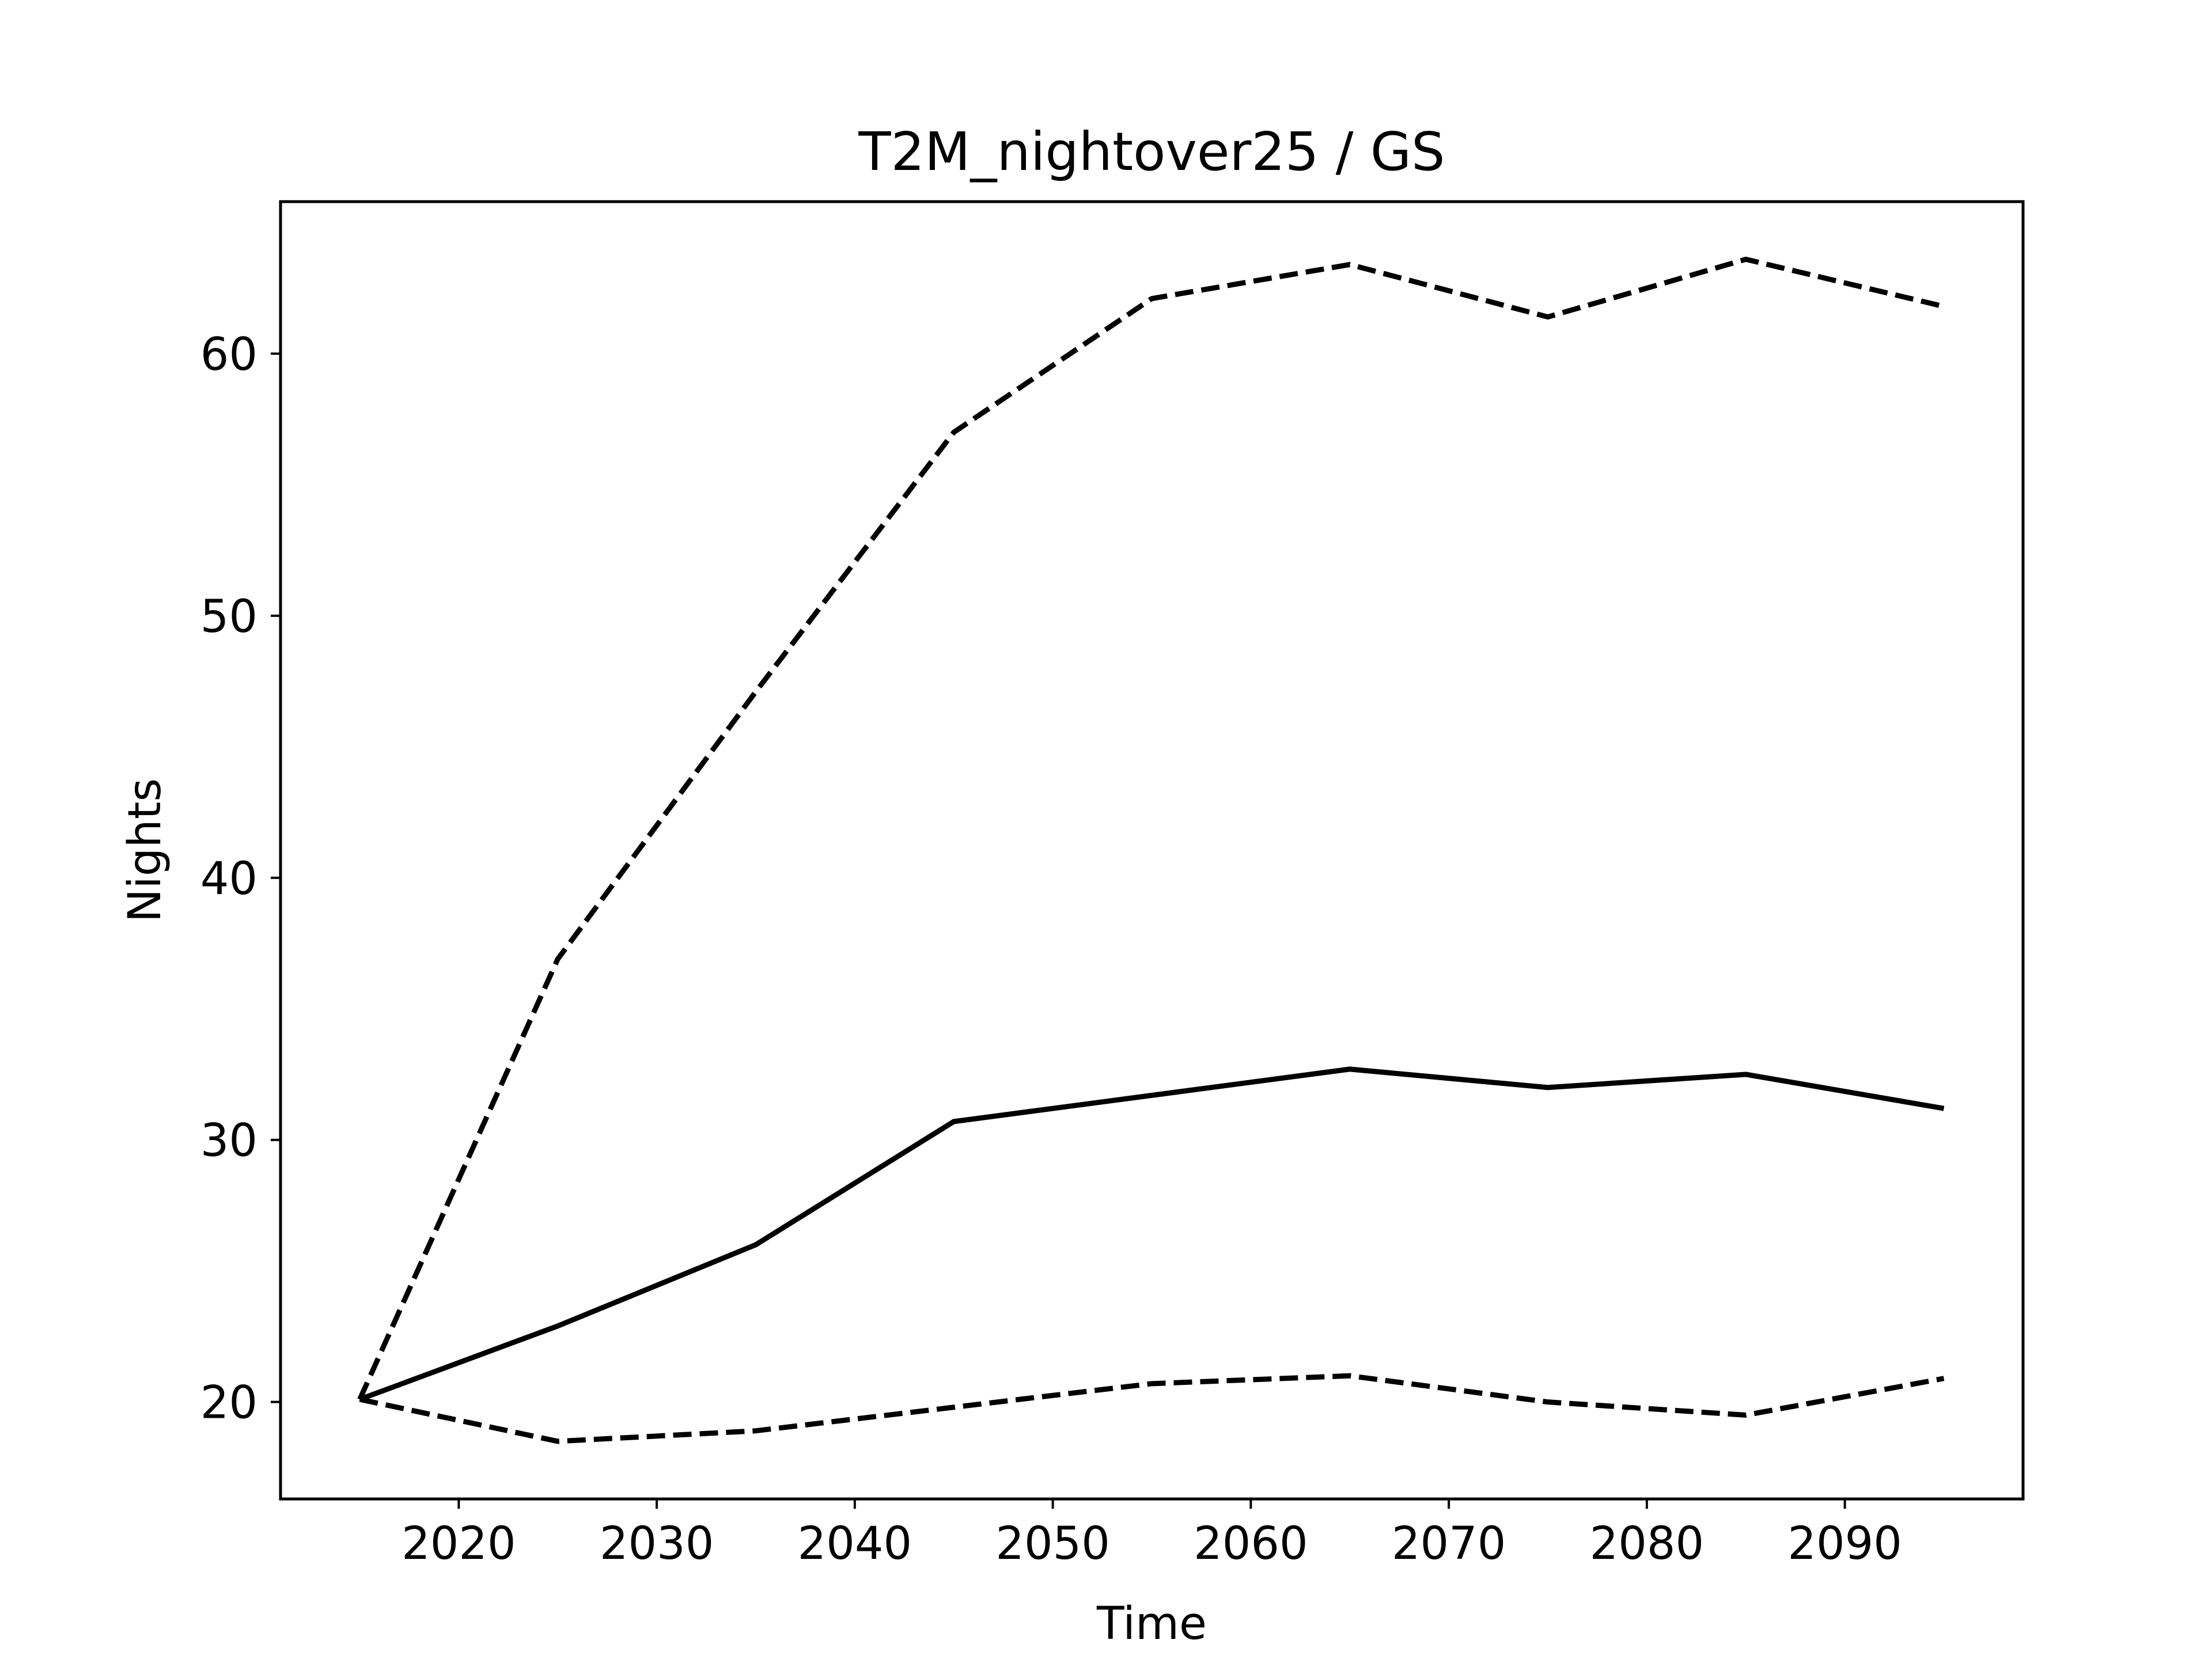 This screenshot has height=1662, width=2212. Describe the element at coordinates (1052, 1544) in the screenshot. I see `x-tick-label-2050: 2050` at that location.